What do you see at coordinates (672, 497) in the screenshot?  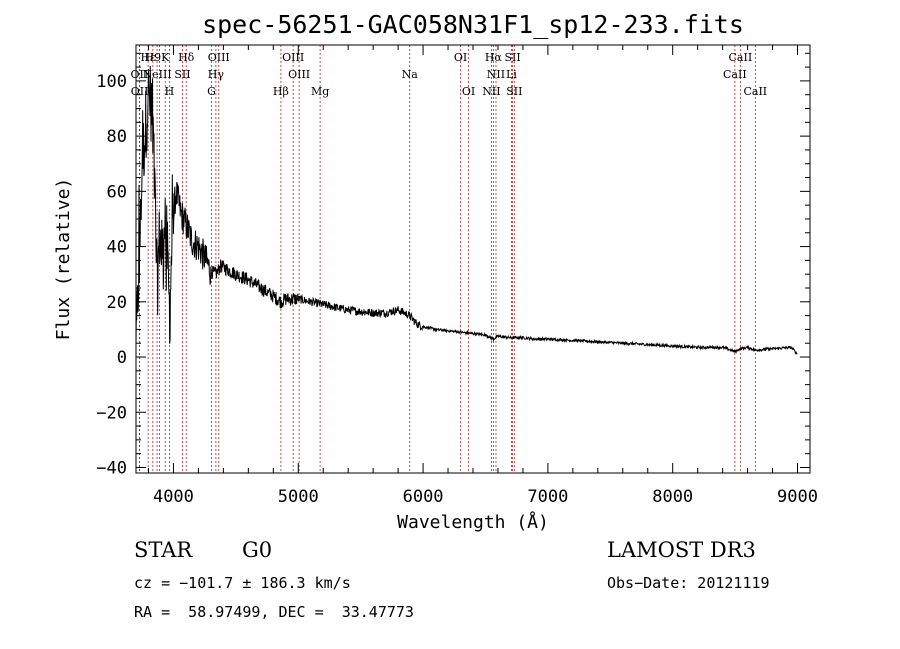 I see `x-tick-label: 8000` at bounding box center [672, 497].